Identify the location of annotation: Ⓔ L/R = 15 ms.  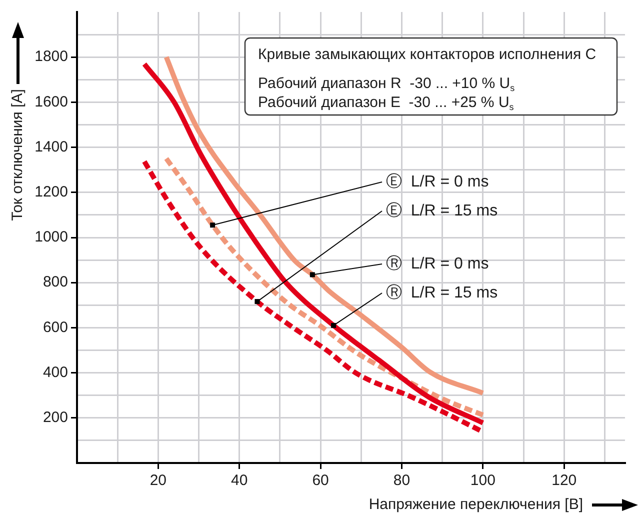
(442, 210).